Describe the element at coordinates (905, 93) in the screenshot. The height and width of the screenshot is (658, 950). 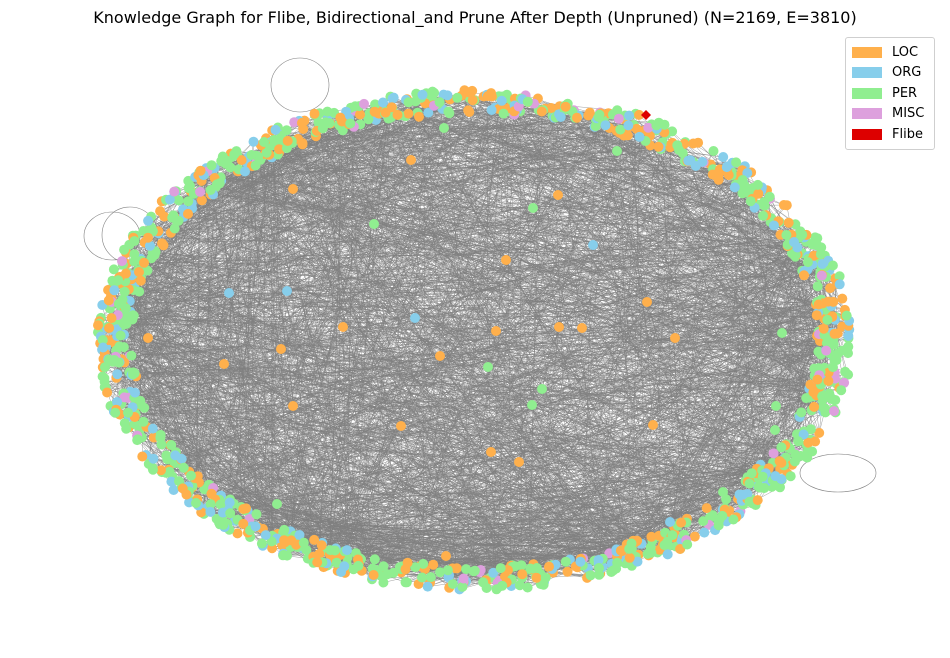
I see `legend-label-per: PER` at that location.